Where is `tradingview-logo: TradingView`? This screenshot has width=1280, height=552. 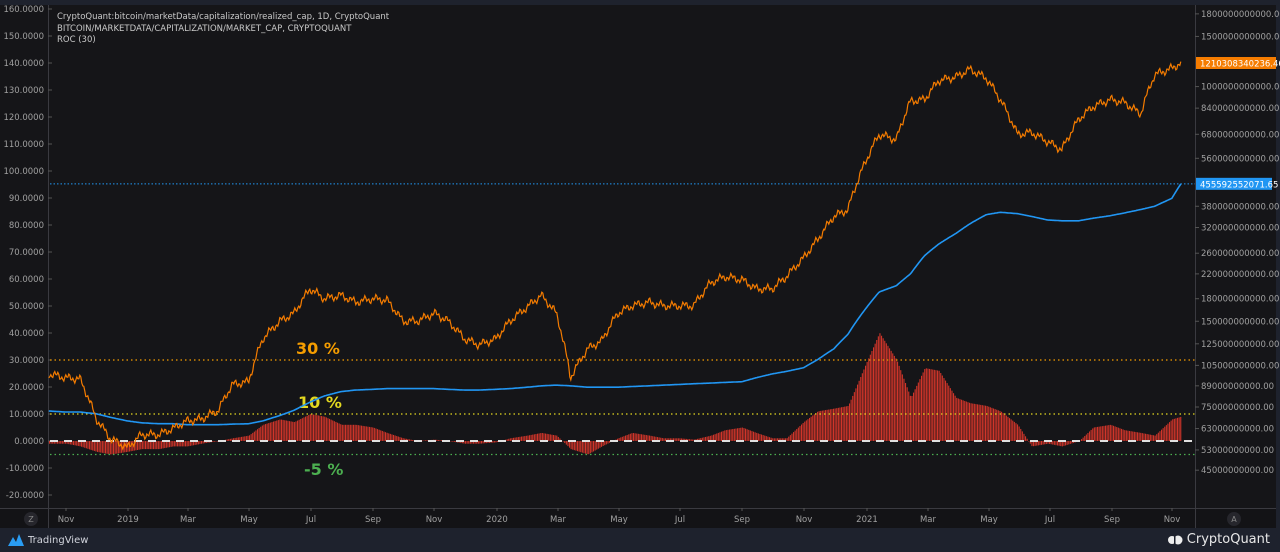
tradingview-logo: TradingView is located at coordinates (48, 540).